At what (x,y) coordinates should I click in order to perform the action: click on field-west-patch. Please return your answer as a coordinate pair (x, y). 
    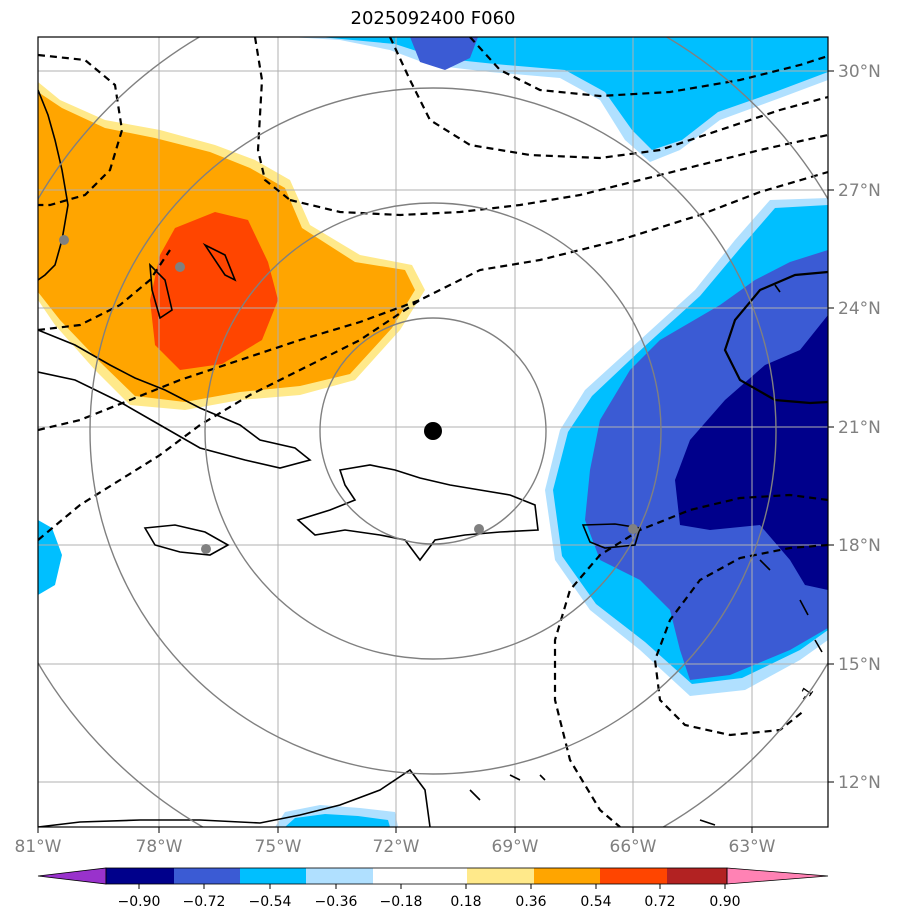
    Looking at the image, I should click on (50, 557).